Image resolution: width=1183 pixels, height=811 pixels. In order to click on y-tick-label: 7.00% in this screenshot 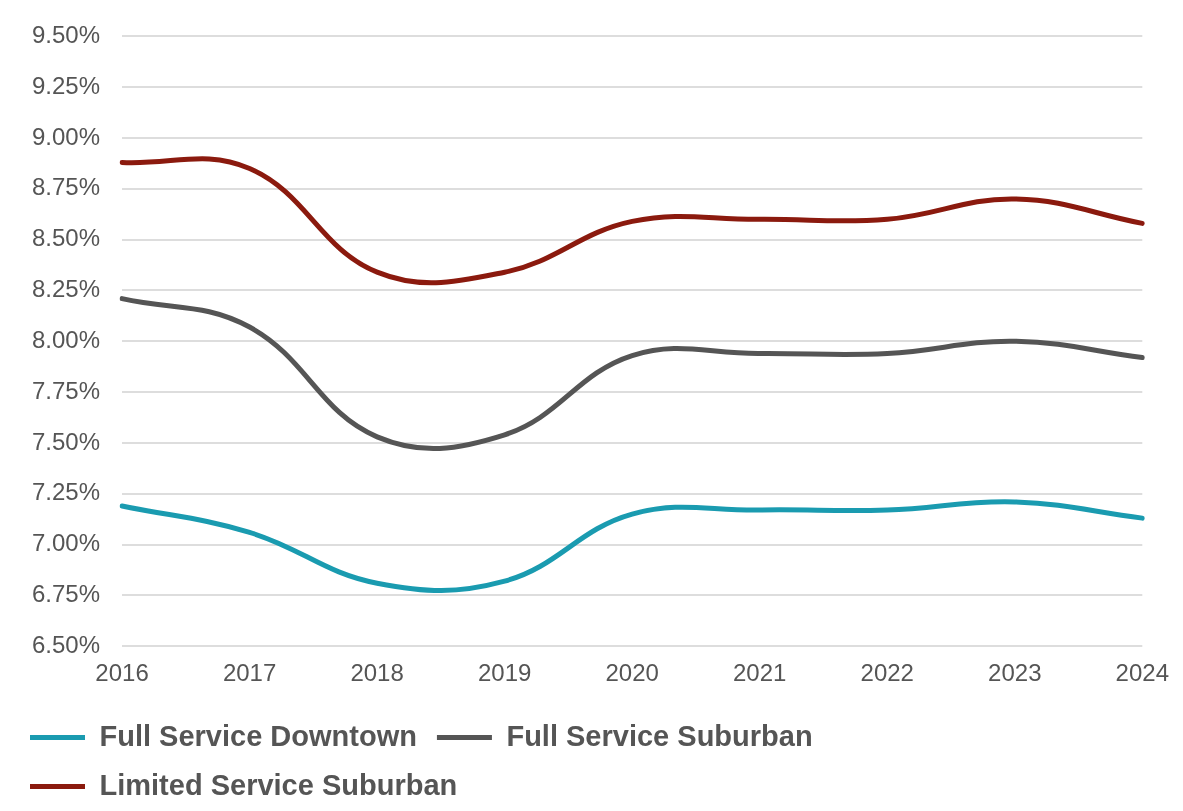, I will do `click(66, 543)`.